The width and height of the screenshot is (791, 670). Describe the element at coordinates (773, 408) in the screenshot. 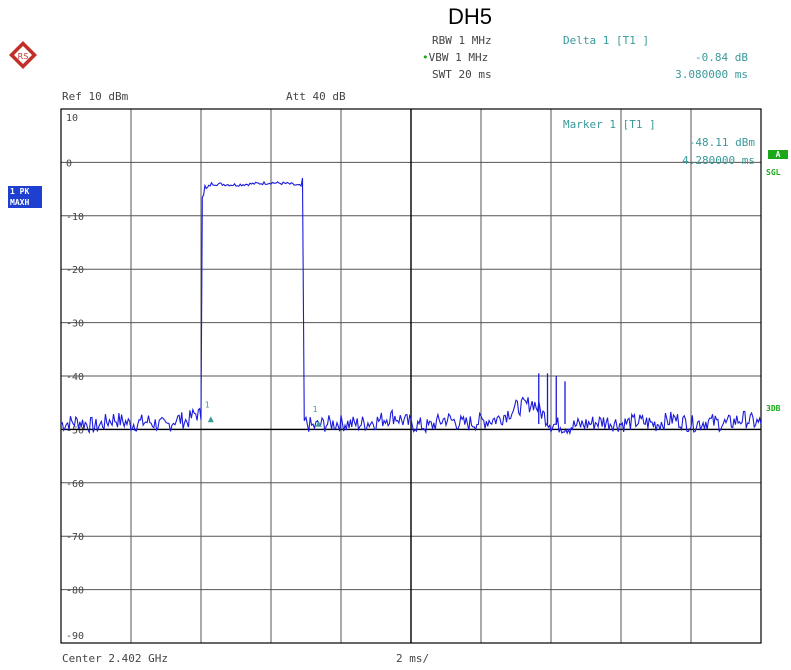

I see `threedb-label: 3DB` at that location.